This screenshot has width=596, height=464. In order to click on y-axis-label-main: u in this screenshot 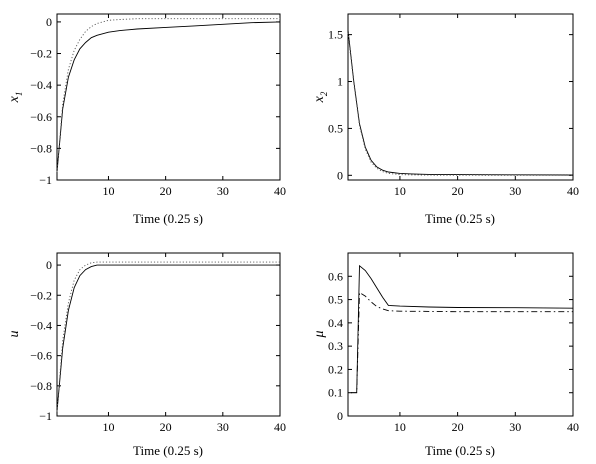, I will do `click(14, 334)`.